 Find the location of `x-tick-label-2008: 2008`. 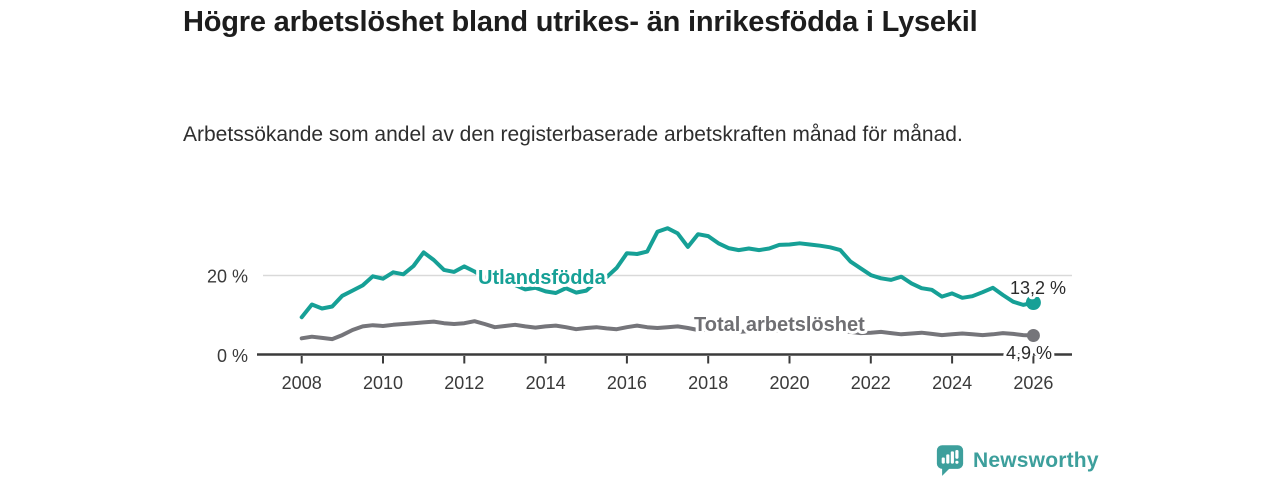

x-tick-label-2008: 2008 is located at coordinates (302, 383).